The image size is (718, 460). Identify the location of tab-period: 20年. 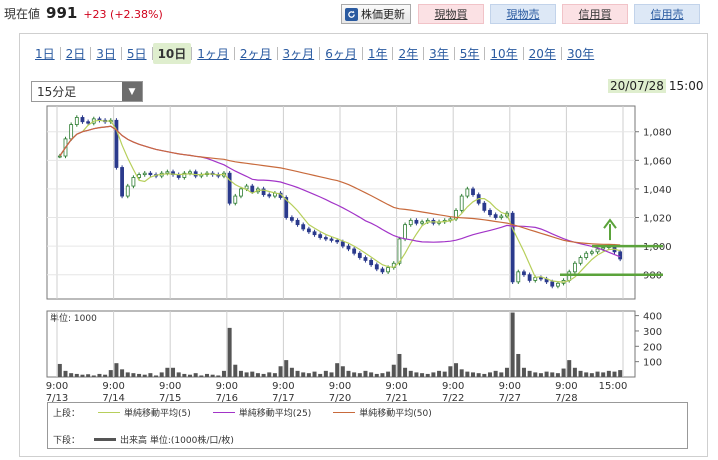
(542, 53).